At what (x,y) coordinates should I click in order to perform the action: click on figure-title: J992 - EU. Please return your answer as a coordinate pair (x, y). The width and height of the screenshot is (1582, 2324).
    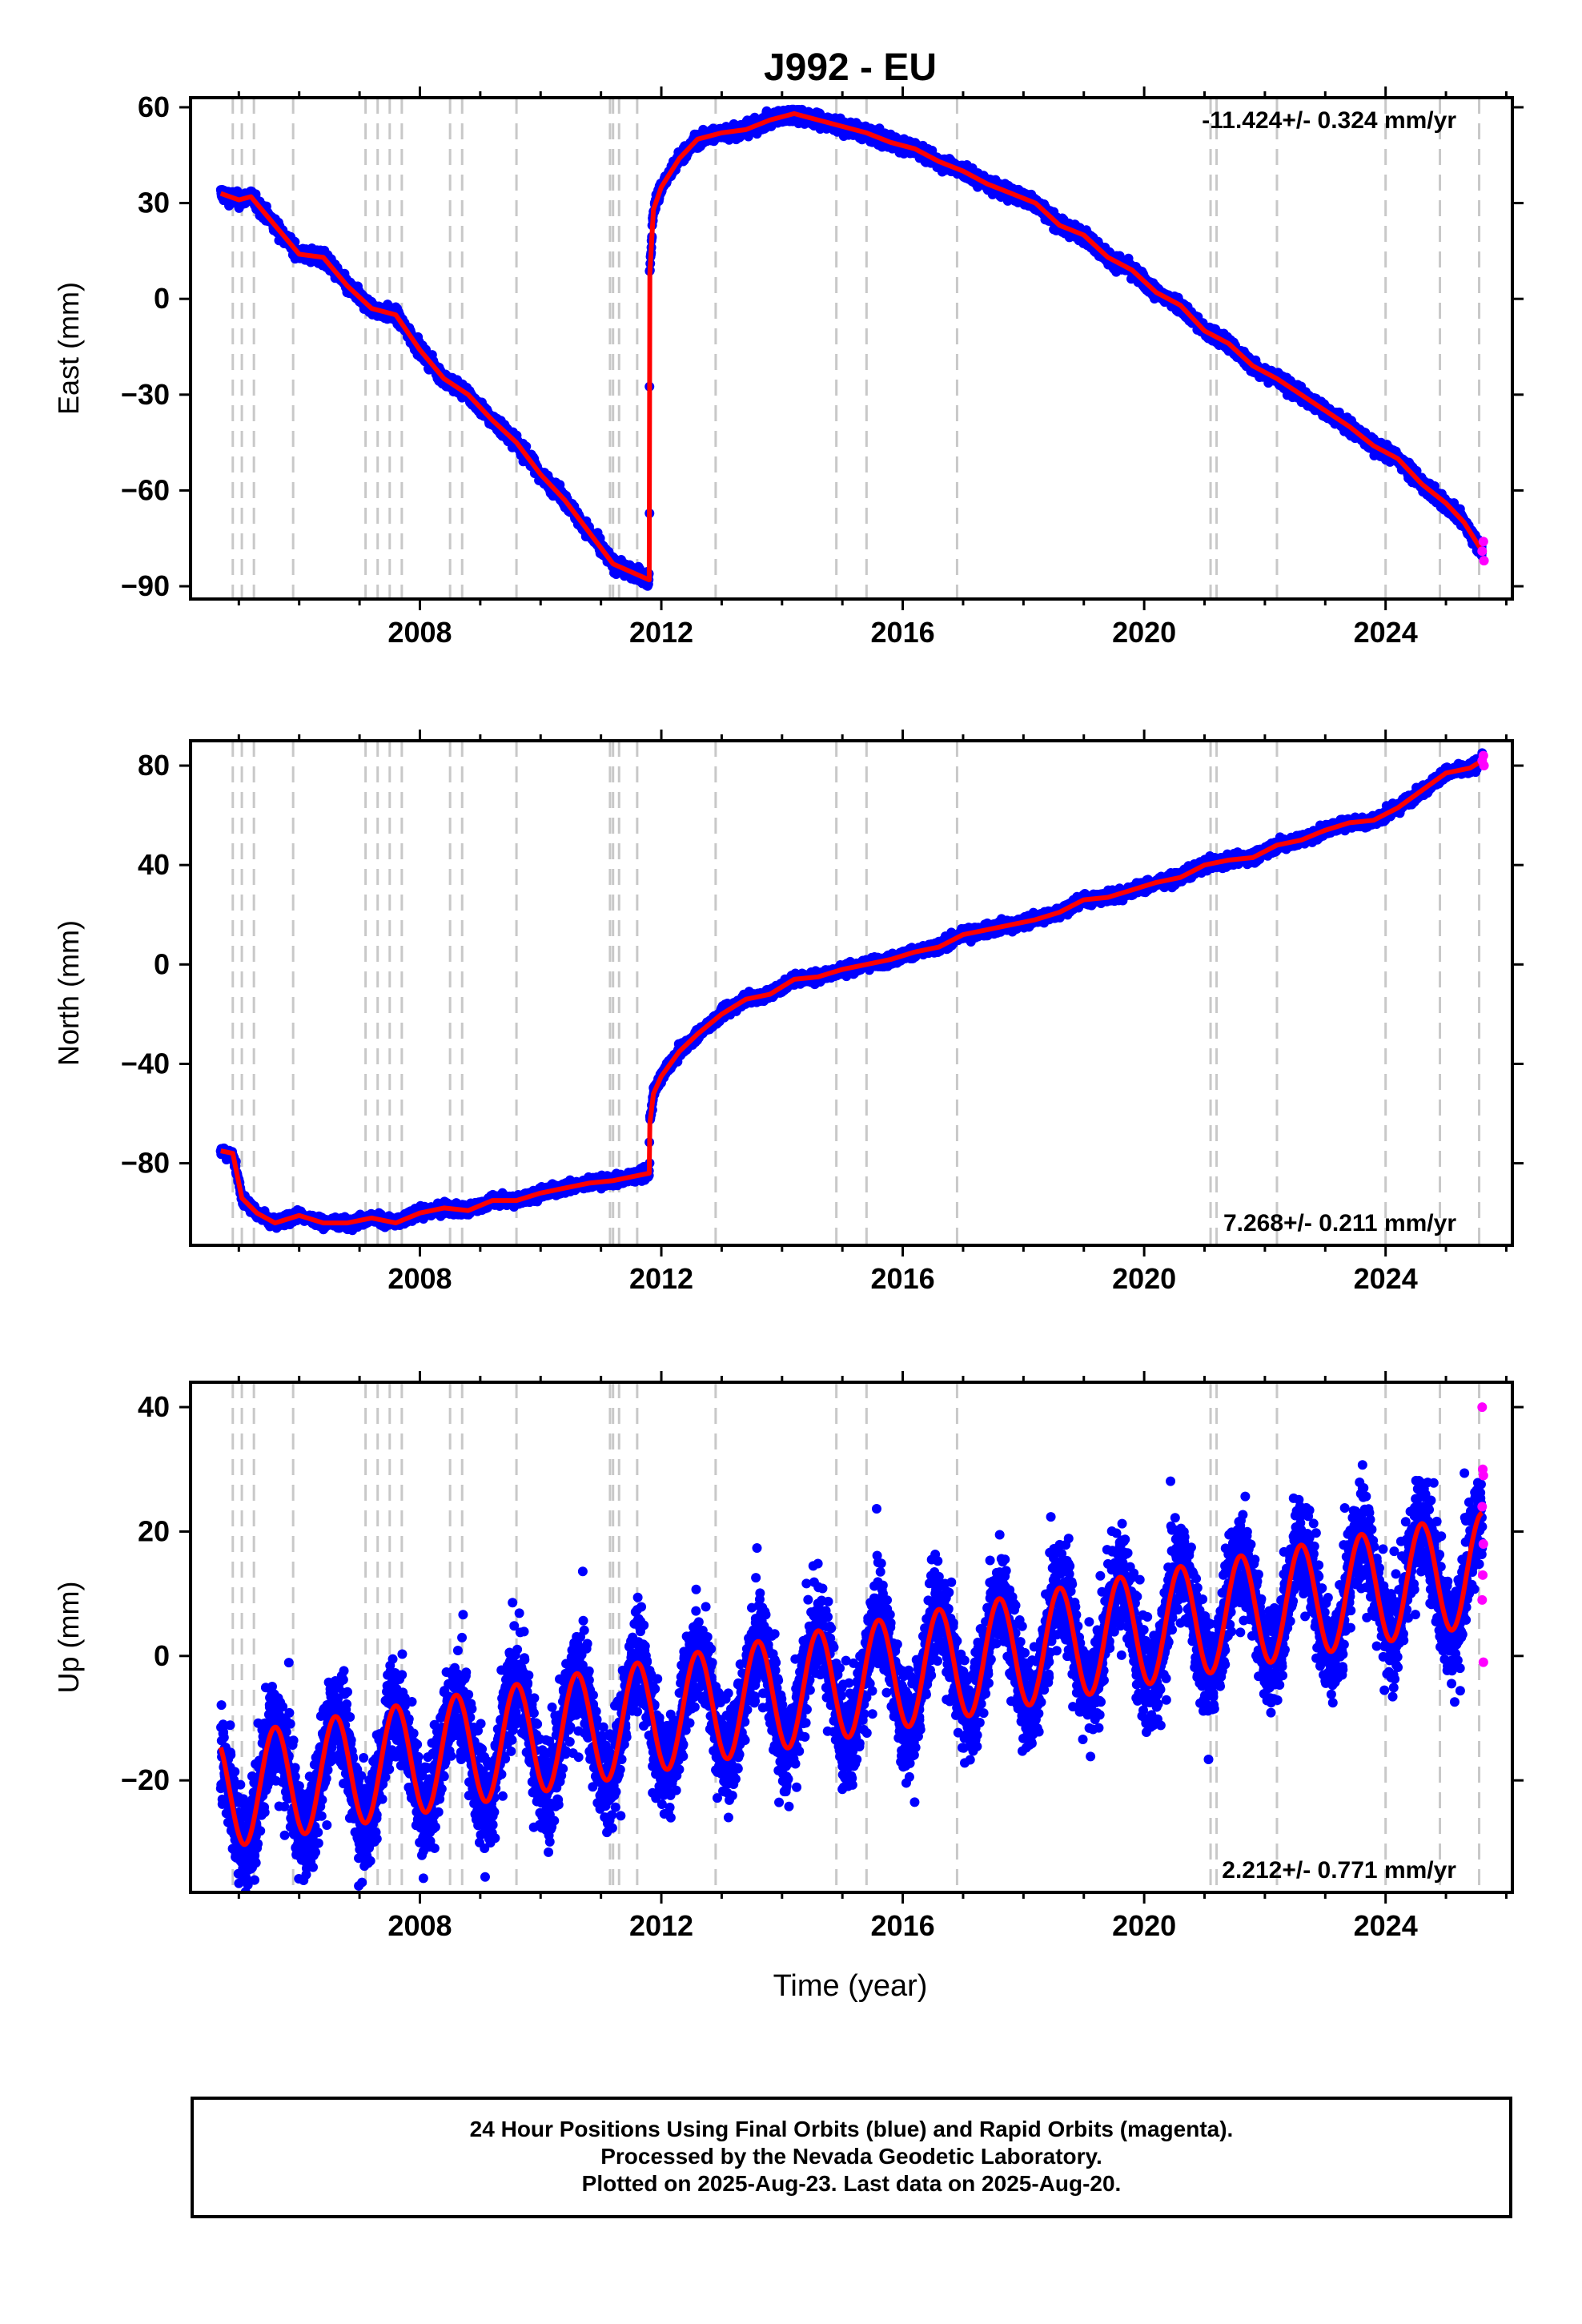
    Looking at the image, I should click on (850, 67).